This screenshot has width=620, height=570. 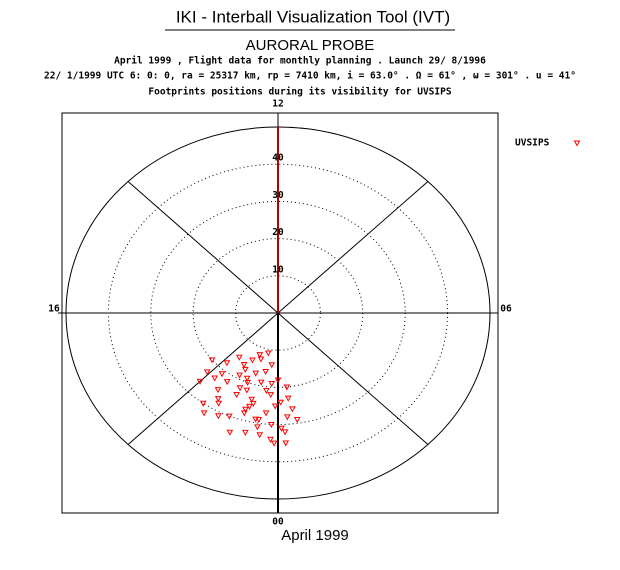 I want to click on subtitle: AURORAL PROBE, so click(x=310, y=45).